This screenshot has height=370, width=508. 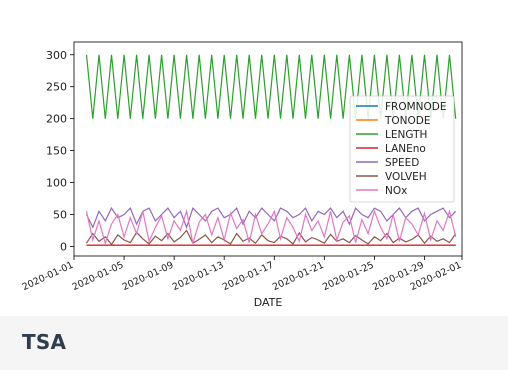 What do you see at coordinates (271, 227) in the screenshot?
I see `series-line-nox` at bounding box center [271, 227].